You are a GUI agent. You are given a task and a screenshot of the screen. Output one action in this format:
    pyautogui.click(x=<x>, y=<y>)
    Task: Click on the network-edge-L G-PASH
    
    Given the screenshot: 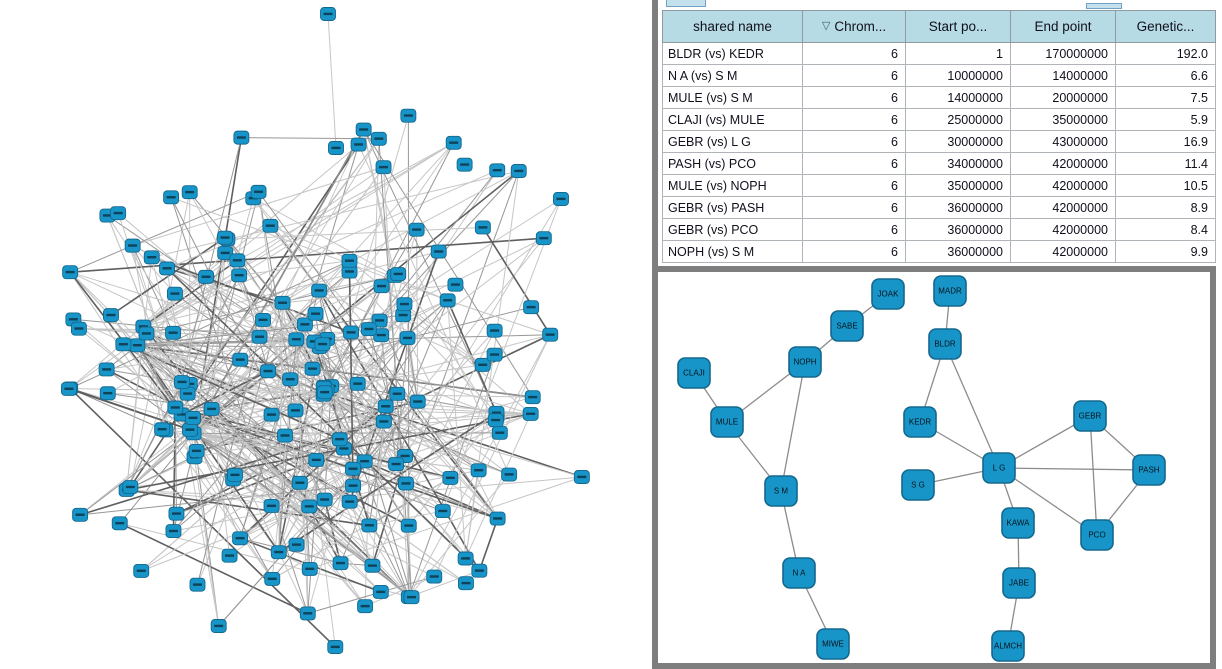 What is the action you would take?
    pyautogui.click(x=1074, y=469)
    